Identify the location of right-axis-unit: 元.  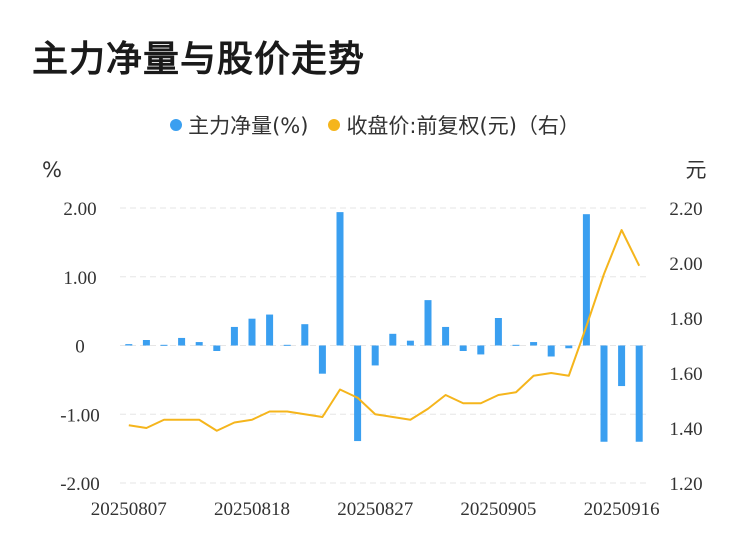
(696, 170).